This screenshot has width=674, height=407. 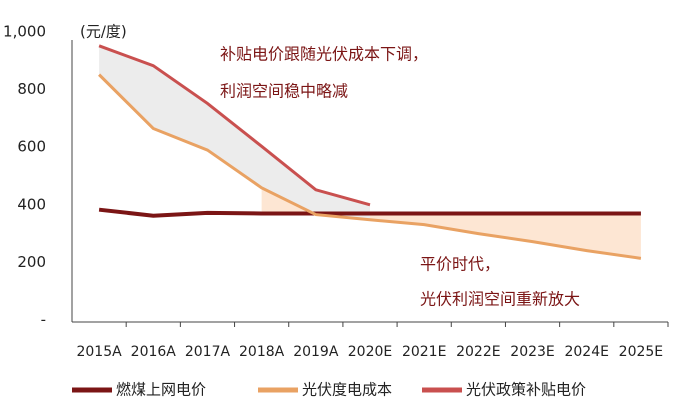 I want to click on annotation: 平价时代，, so click(x=460, y=264).